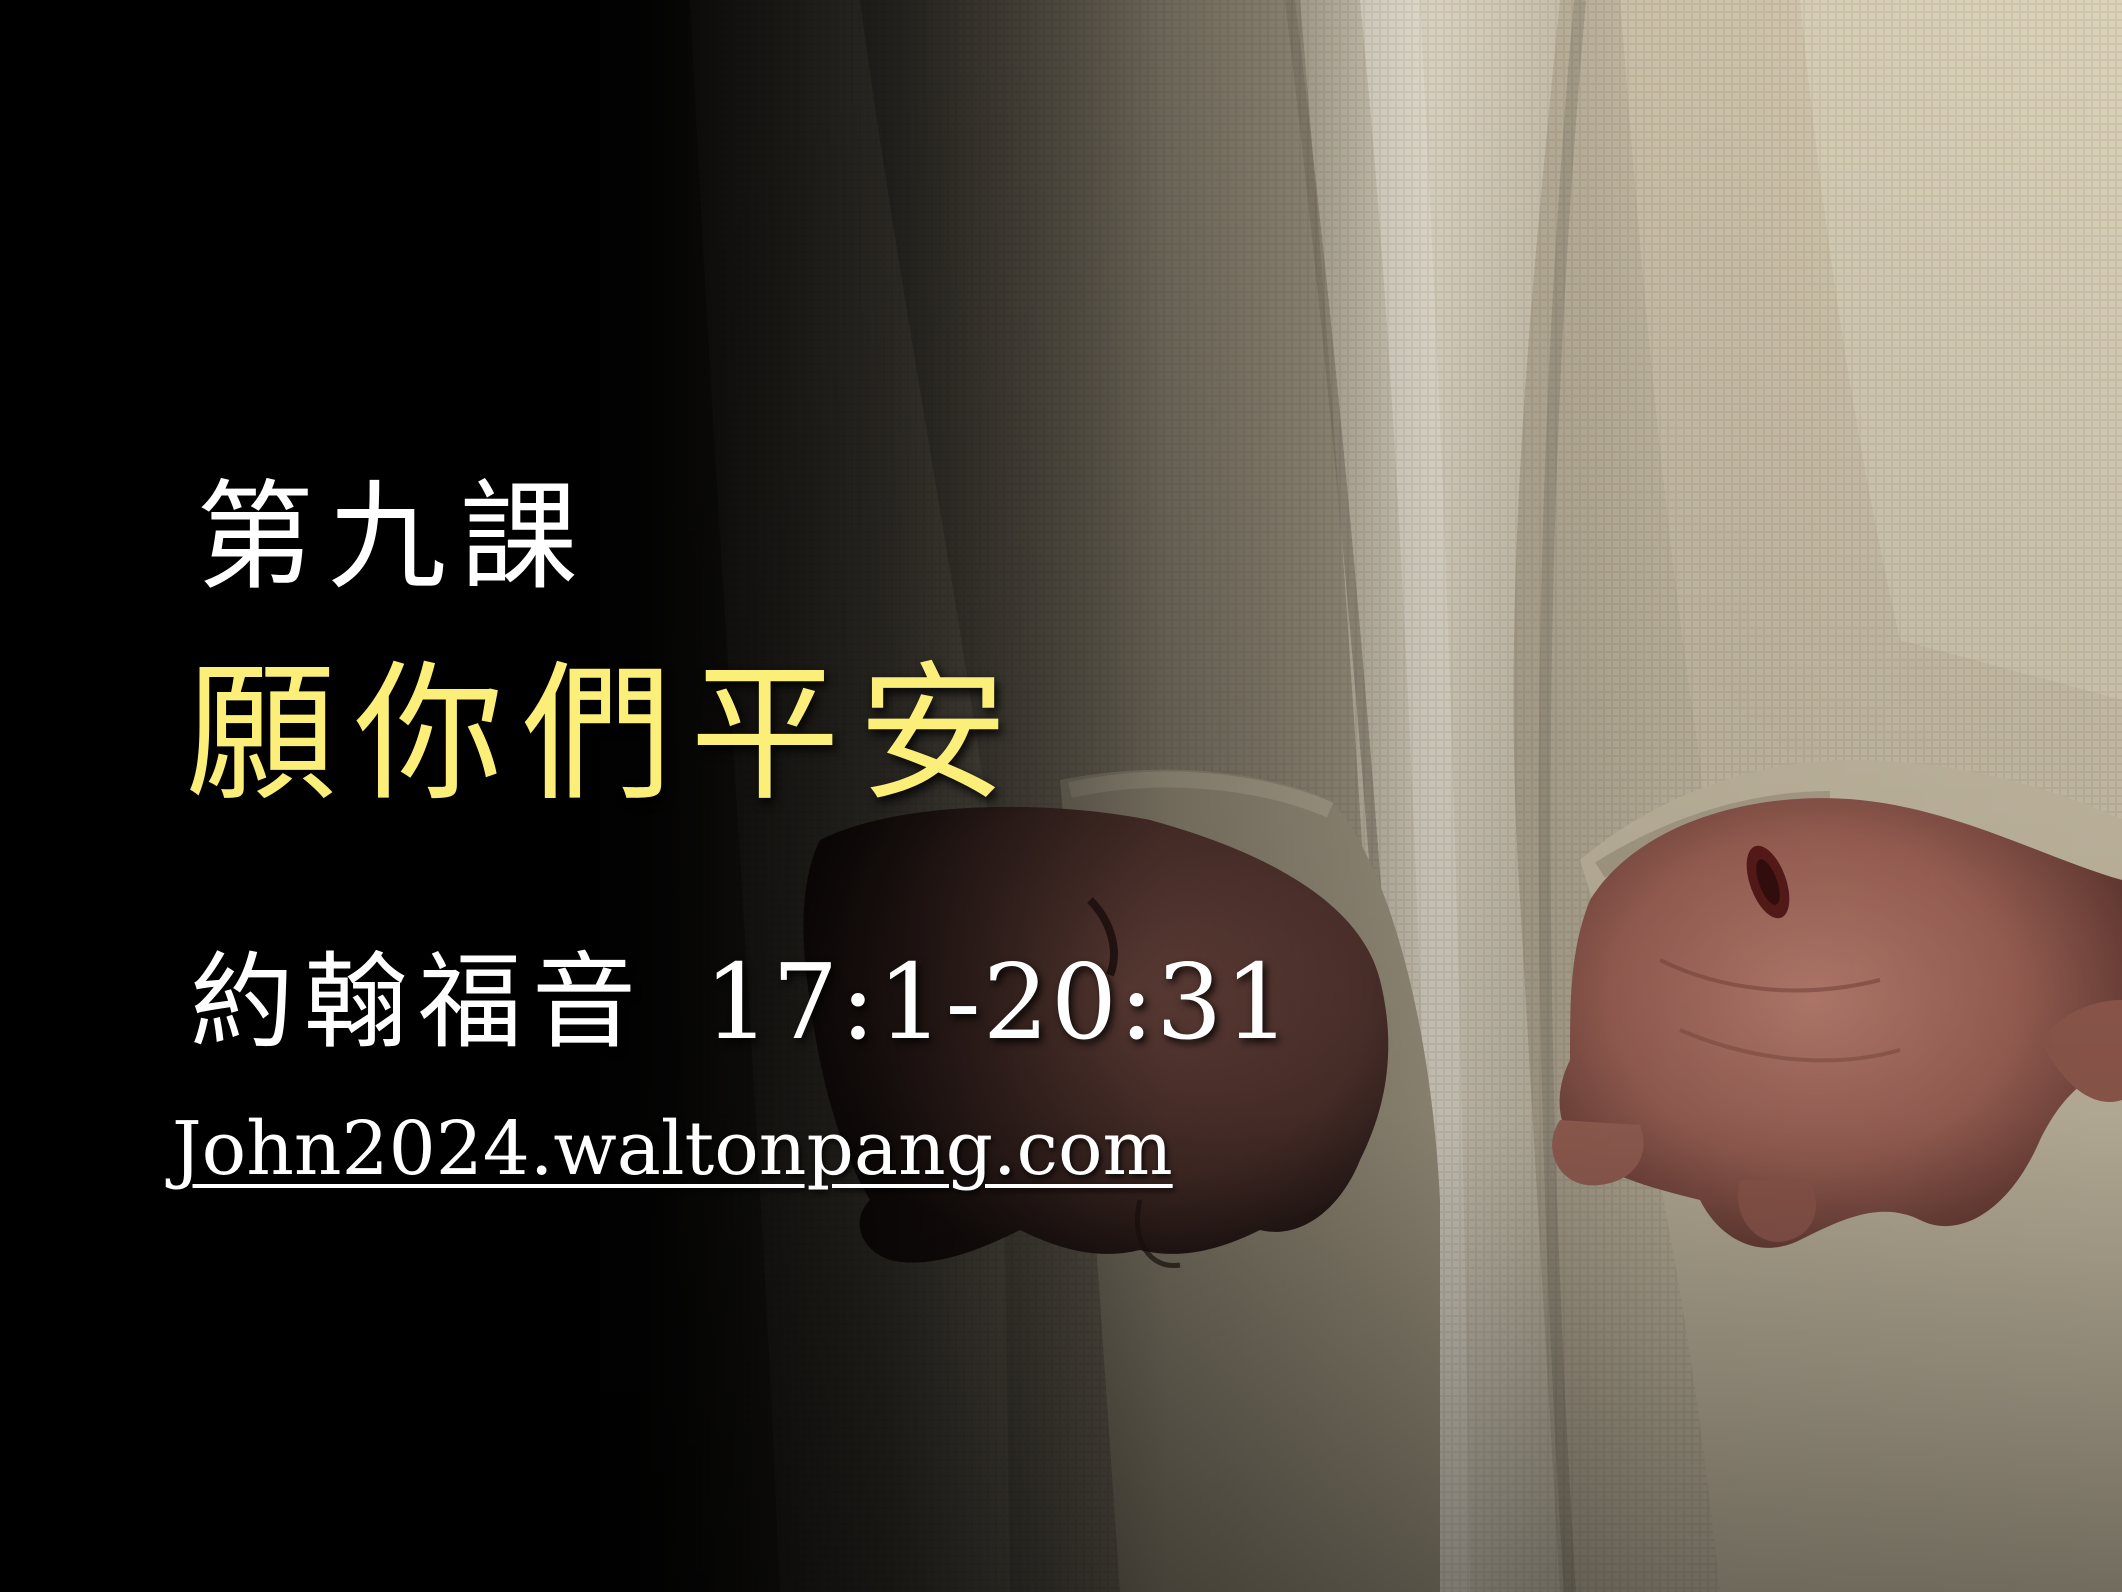  I want to click on scripture-line: 約翰福音 17:1-20:31, so click(741, 1002).